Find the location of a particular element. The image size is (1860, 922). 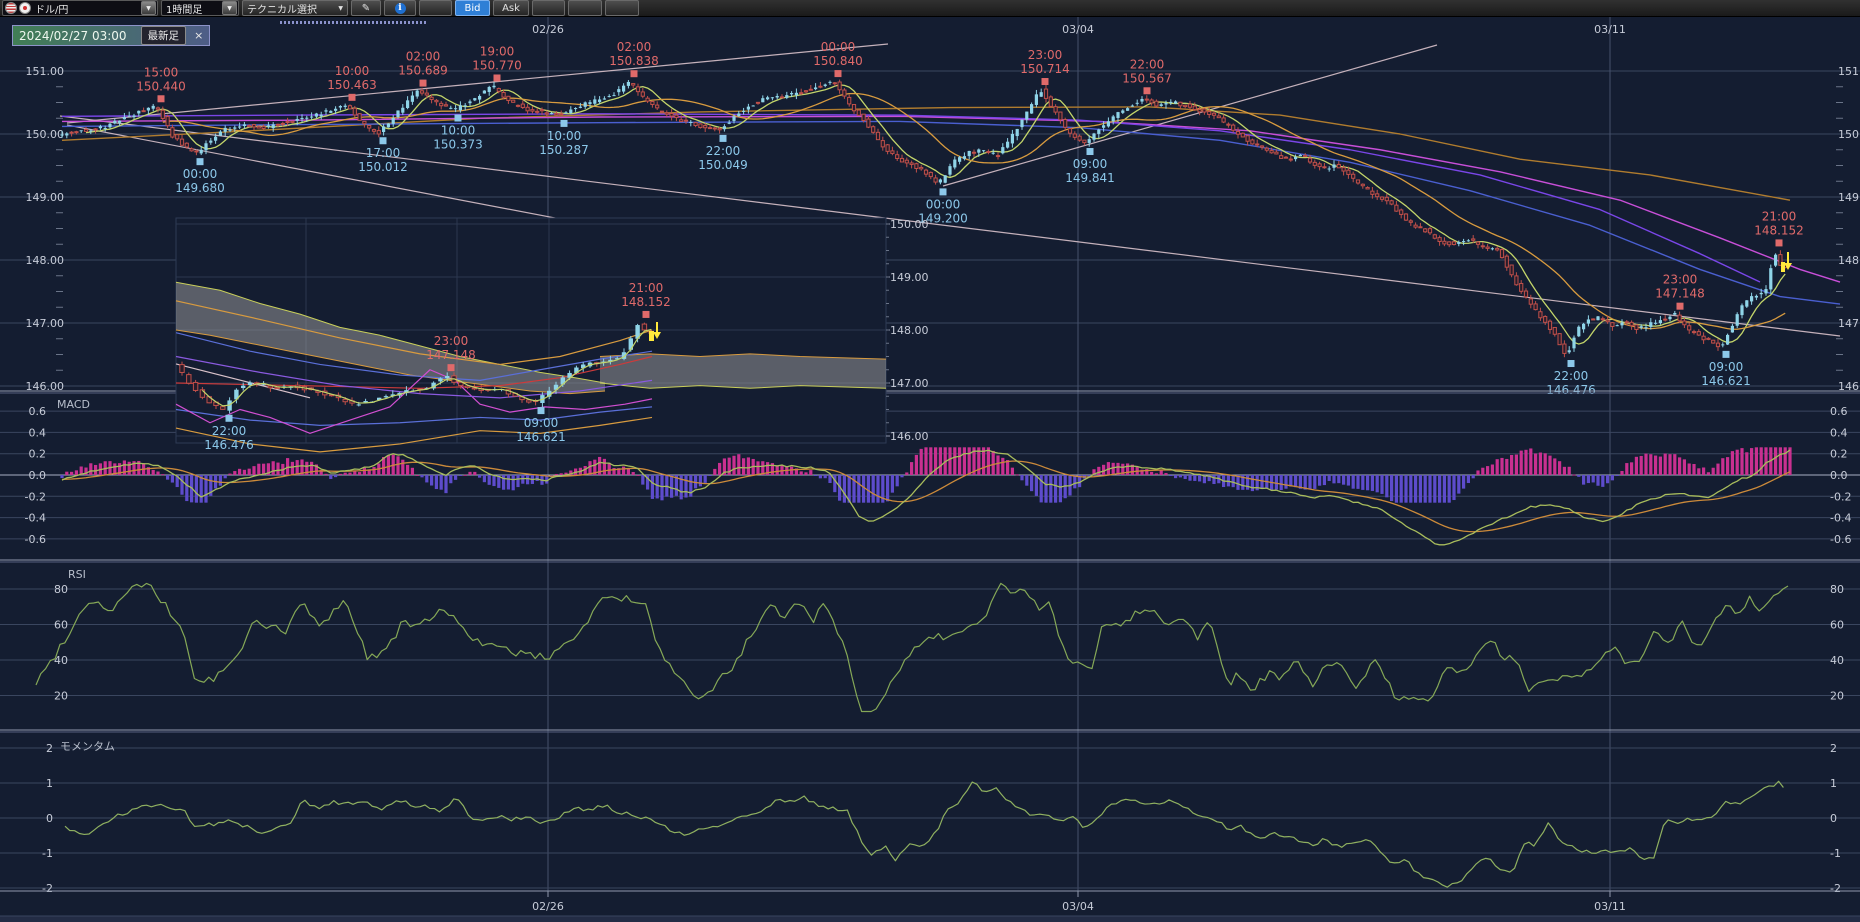

svg-text: 0.4 is located at coordinates (1839, 432).